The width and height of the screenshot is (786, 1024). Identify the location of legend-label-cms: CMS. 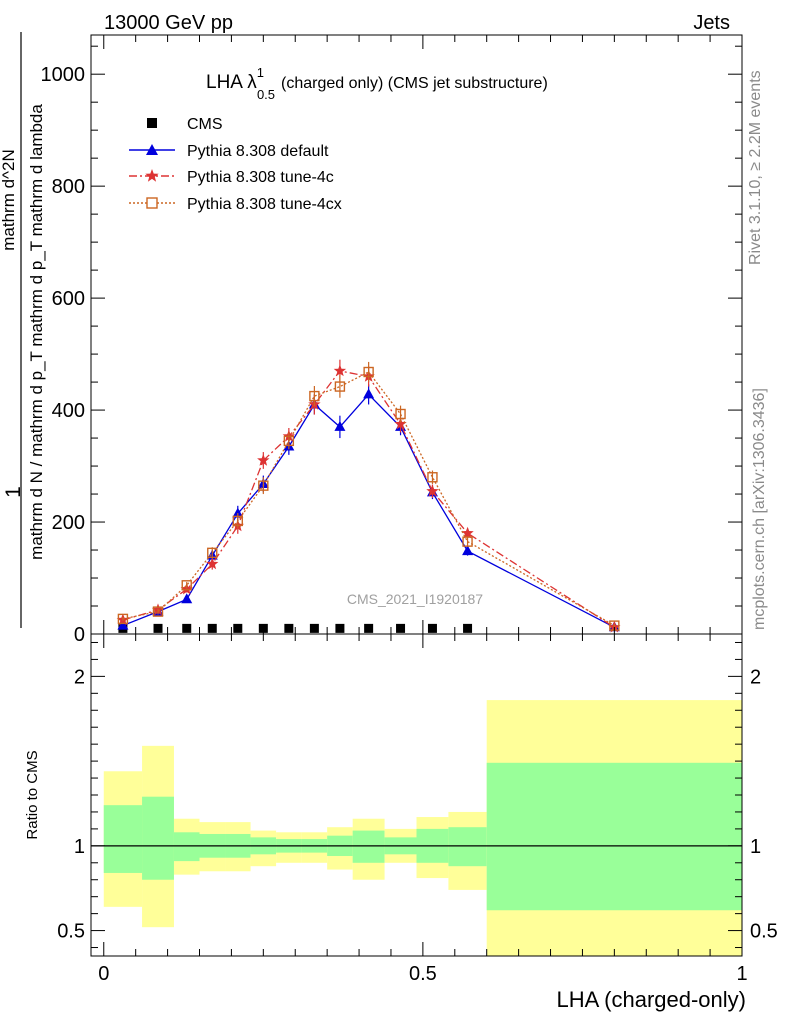
(205, 124).